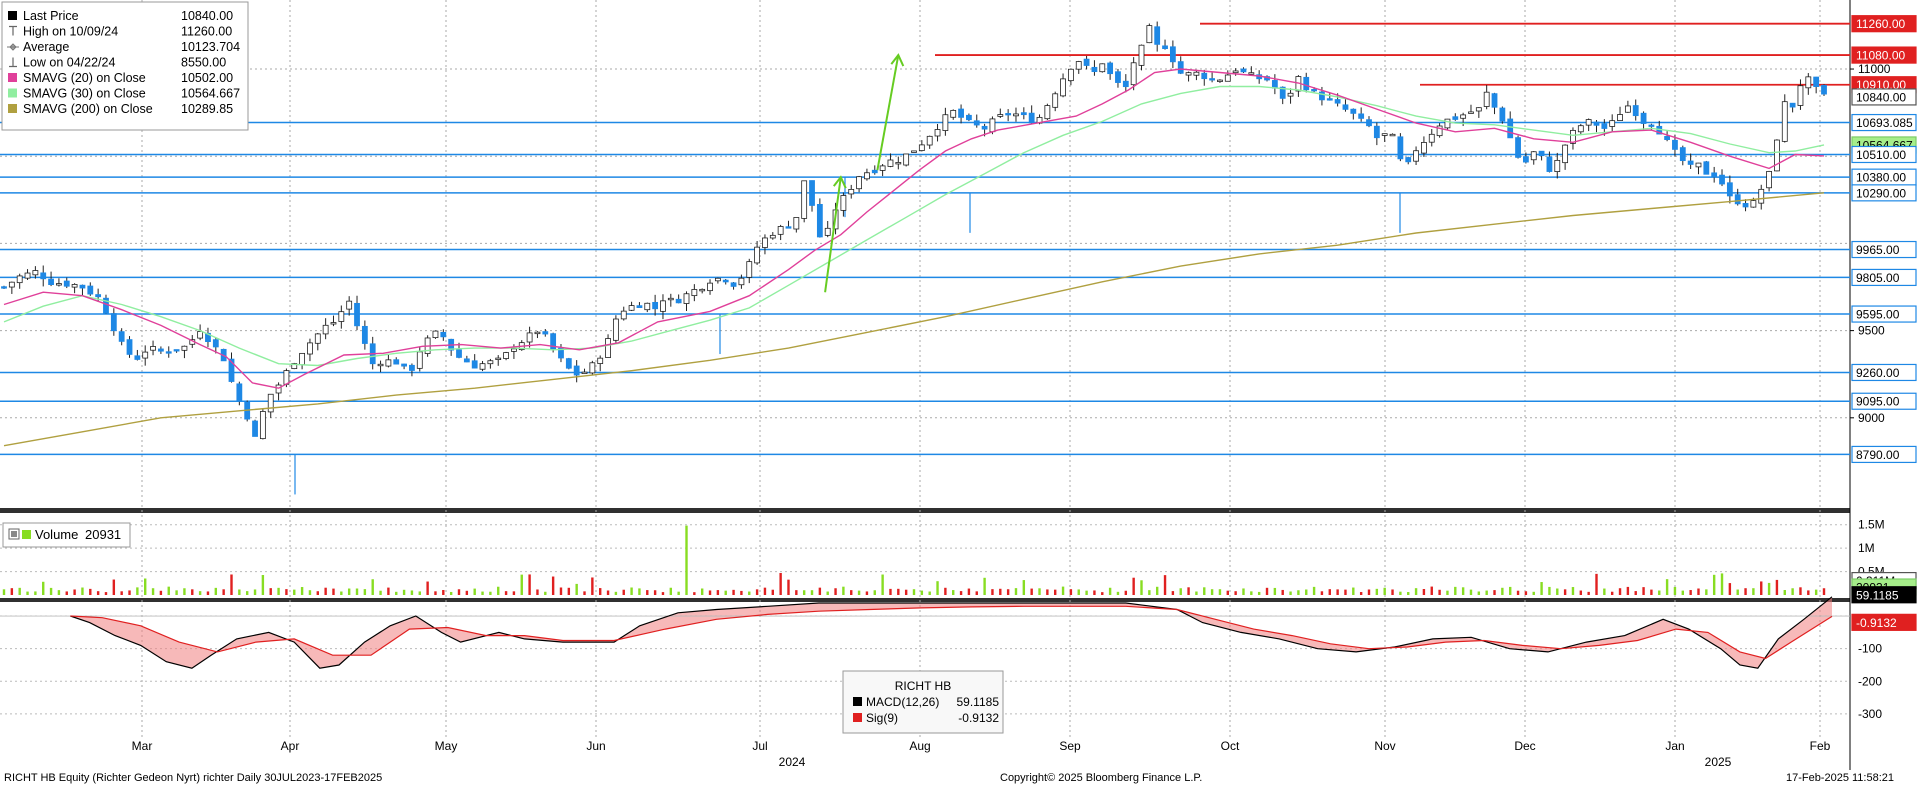  Describe the element at coordinates (207, 78) in the screenshot. I see `legend-value: 10502.00` at that location.